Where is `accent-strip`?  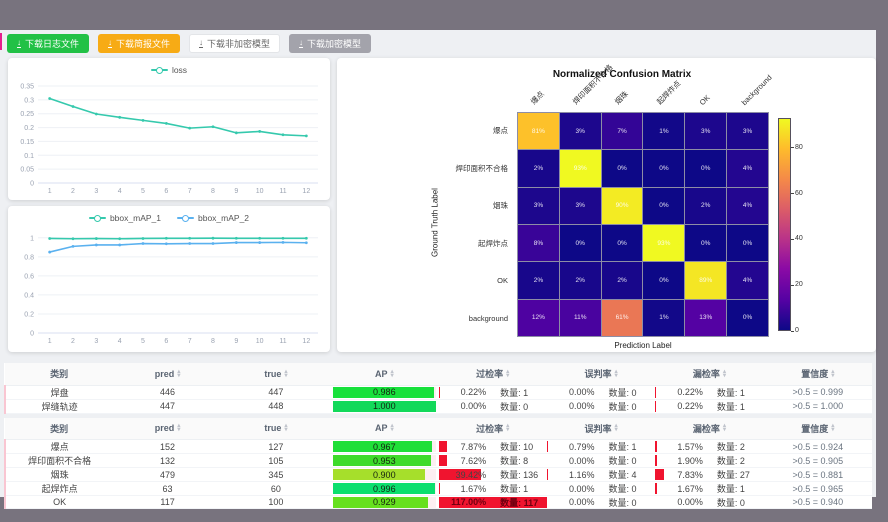
accent-strip is located at coordinates (1, 41).